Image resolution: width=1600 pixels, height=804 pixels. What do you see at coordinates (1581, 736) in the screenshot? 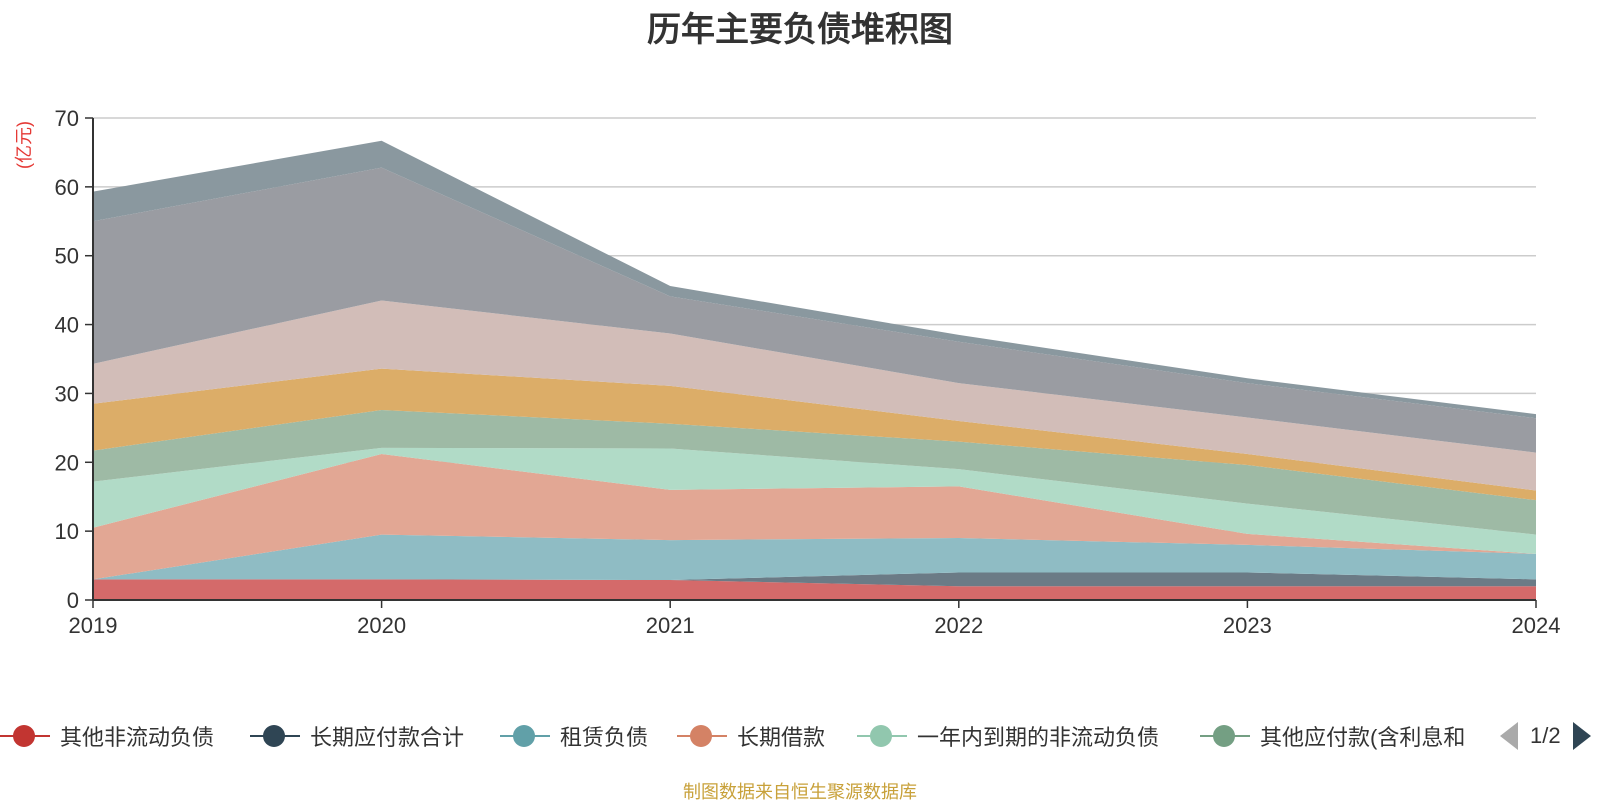
I see `legend-next-page-icon` at bounding box center [1581, 736].